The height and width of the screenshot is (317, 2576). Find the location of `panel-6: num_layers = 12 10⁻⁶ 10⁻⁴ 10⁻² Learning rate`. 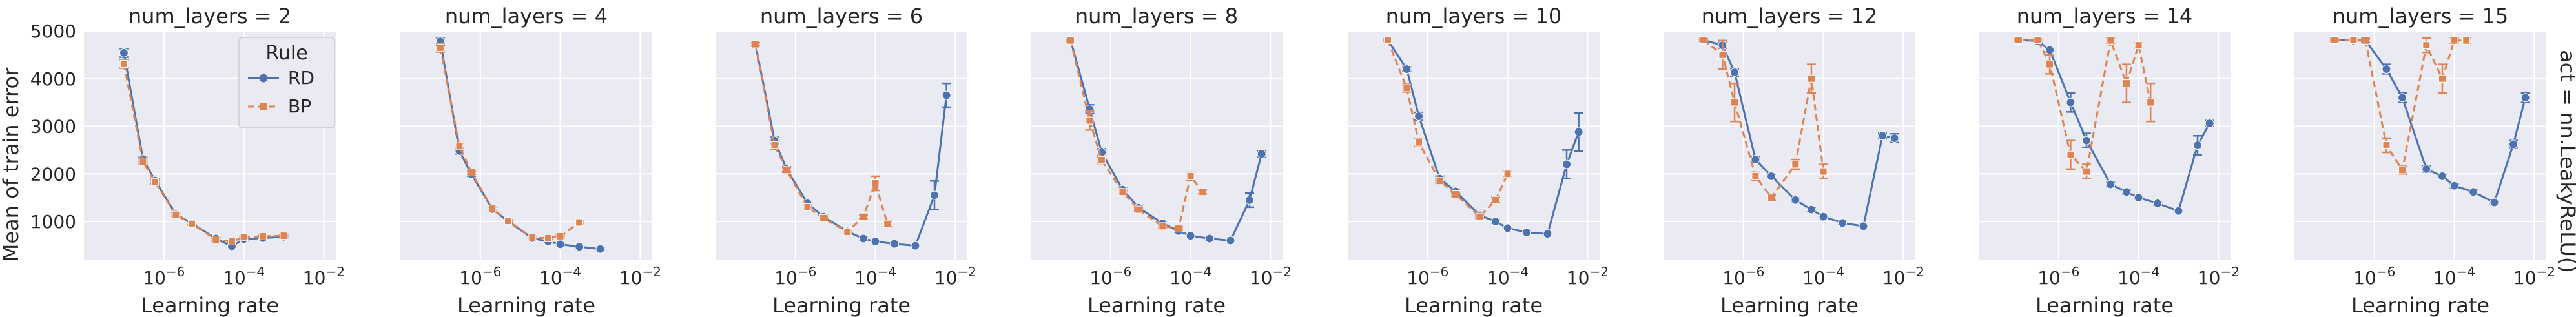

panel-6: num_layers = 12 10⁻⁶ 10⁻⁴ 10⁻² Learning rate is located at coordinates (1794, 160).